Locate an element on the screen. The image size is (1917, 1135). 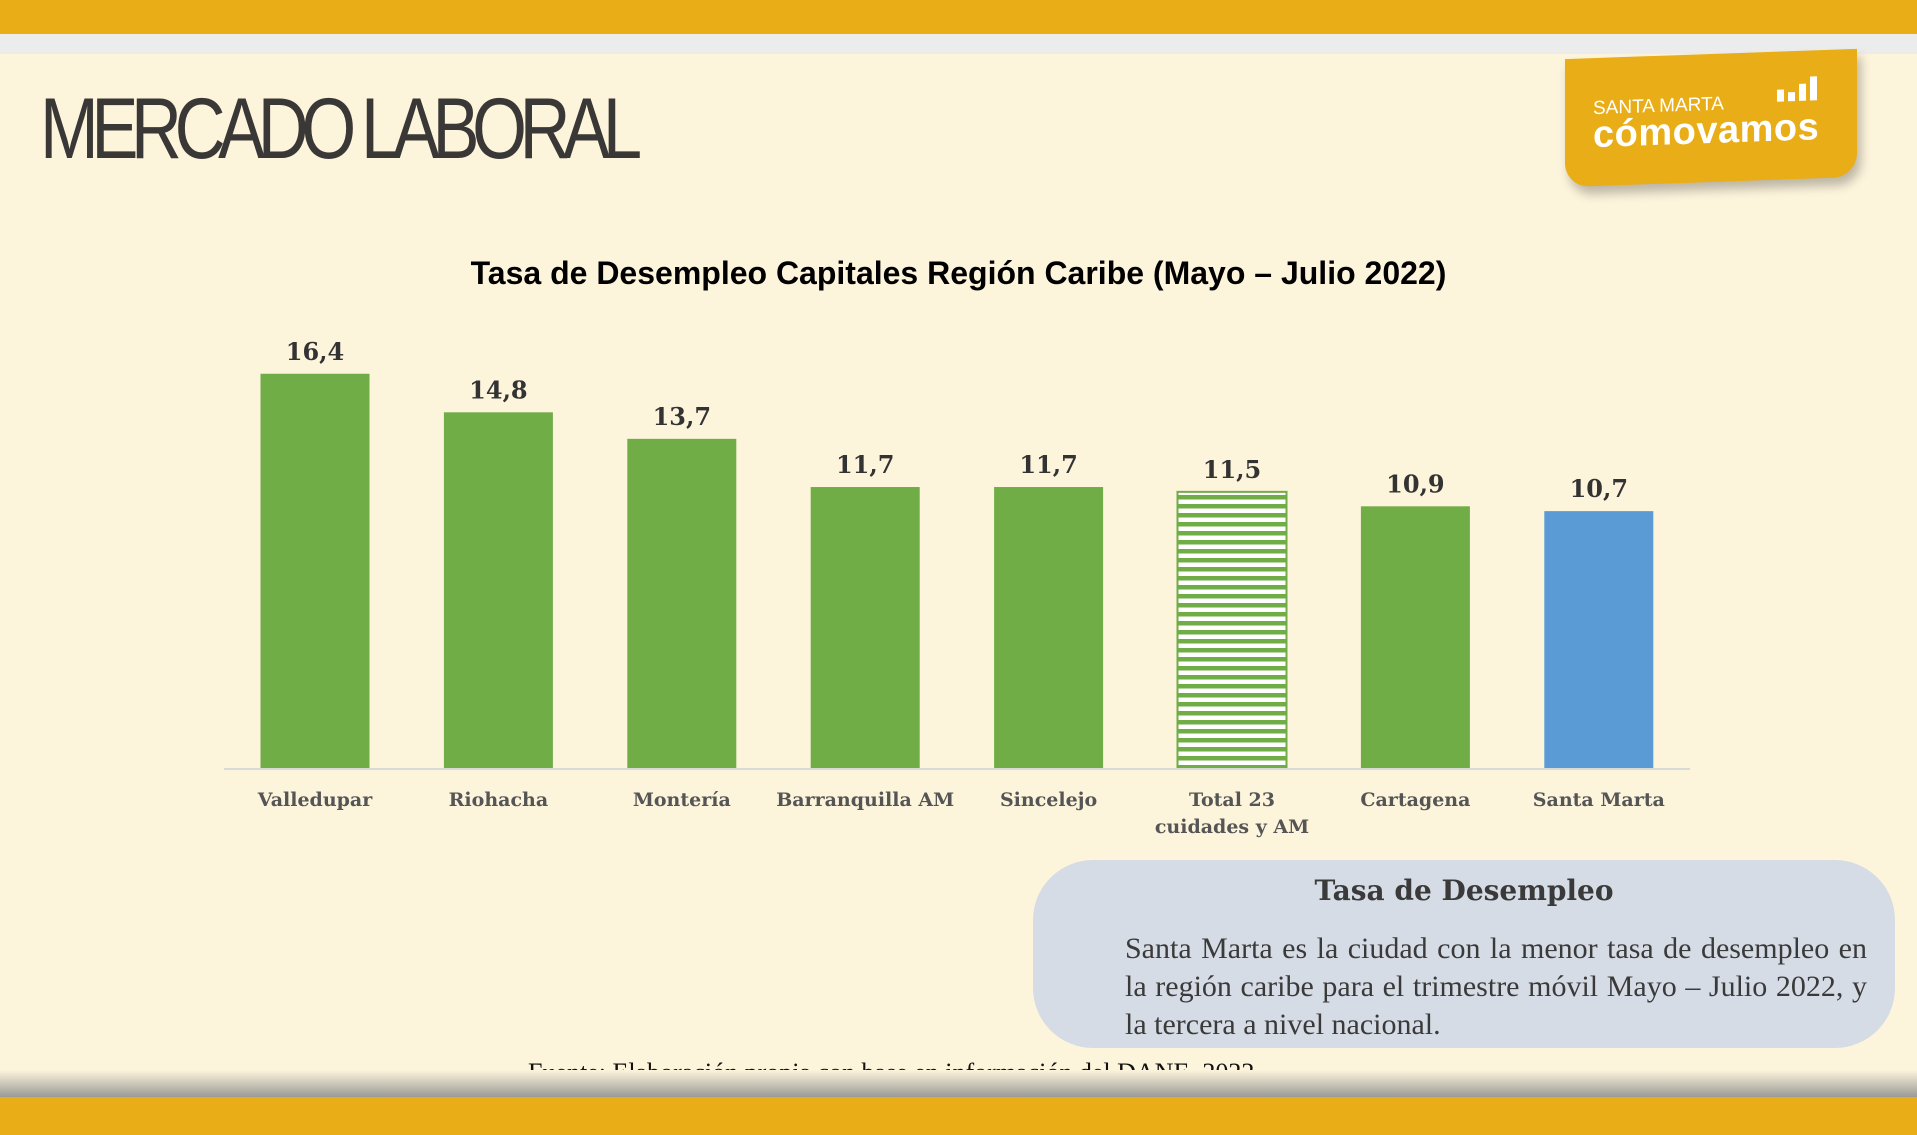
category-label: Barranquilla AM is located at coordinates (865, 800).